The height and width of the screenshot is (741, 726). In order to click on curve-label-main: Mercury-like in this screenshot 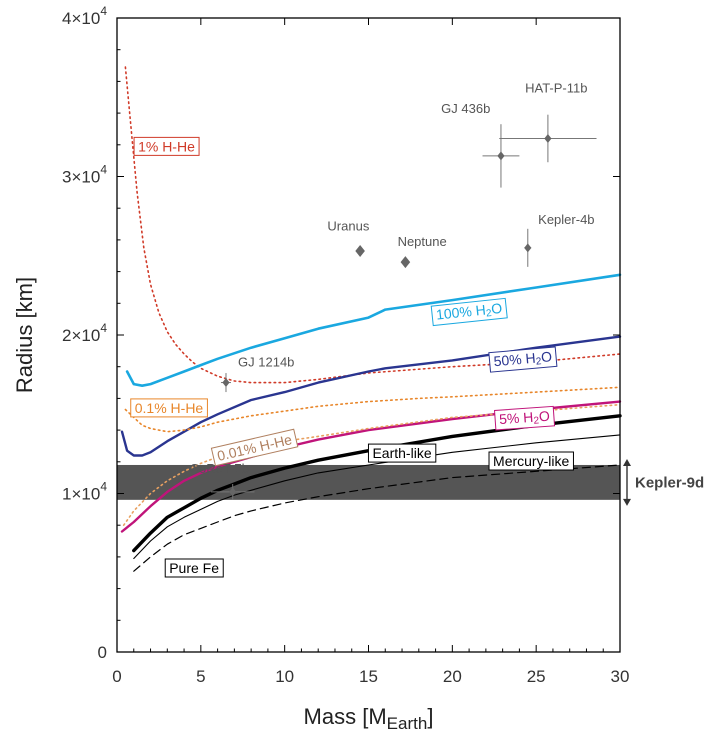, I will do `click(531, 461)`.